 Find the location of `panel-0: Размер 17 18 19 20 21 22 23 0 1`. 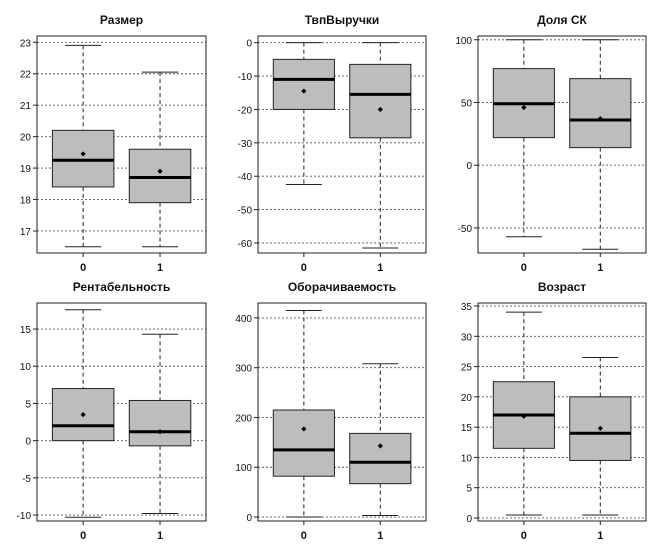

panel-0: Размер 17 18 19 20 21 22 23 0 1 is located at coordinates (113, 143).